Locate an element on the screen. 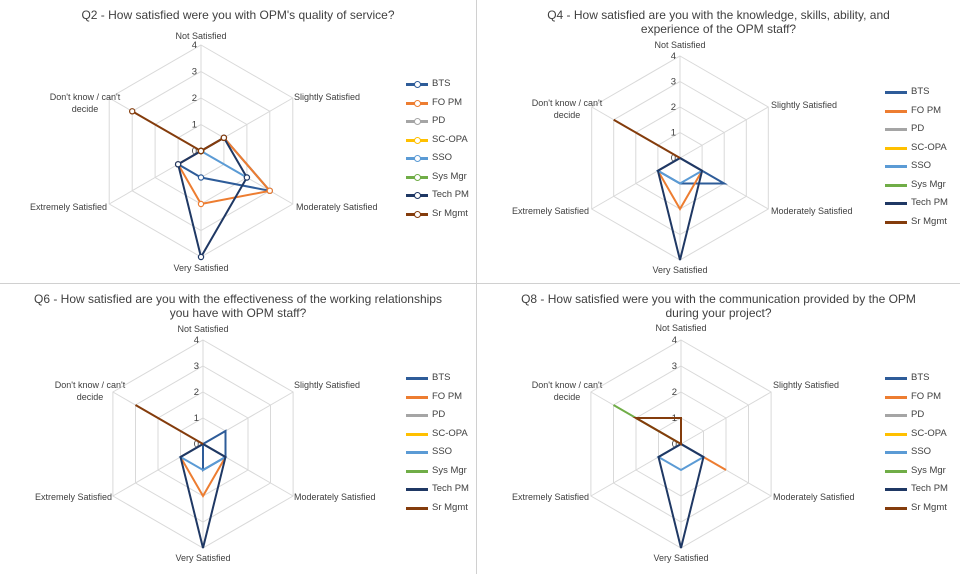 The width and height of the screenshot is (960, 574). panel-divider-horizontal is located at coordinates (480, 283).